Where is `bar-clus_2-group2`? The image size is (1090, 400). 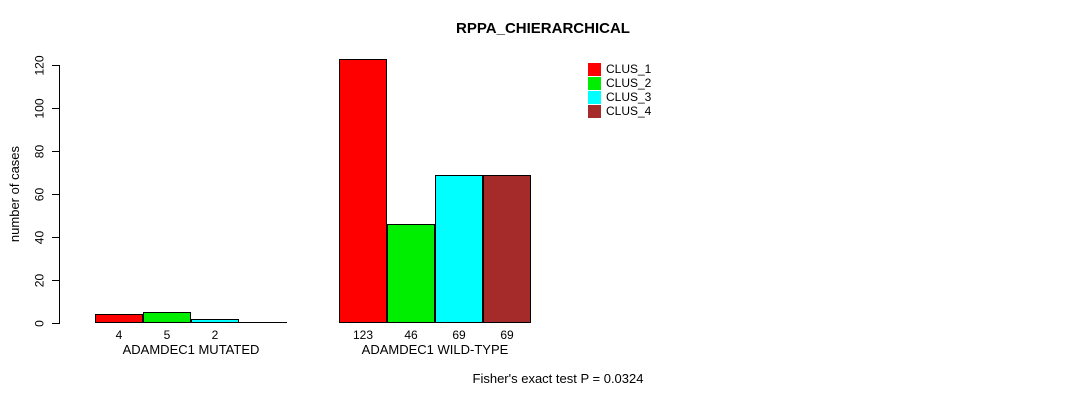
bar-clus_2-group2 is located at coordinates (411, 273).